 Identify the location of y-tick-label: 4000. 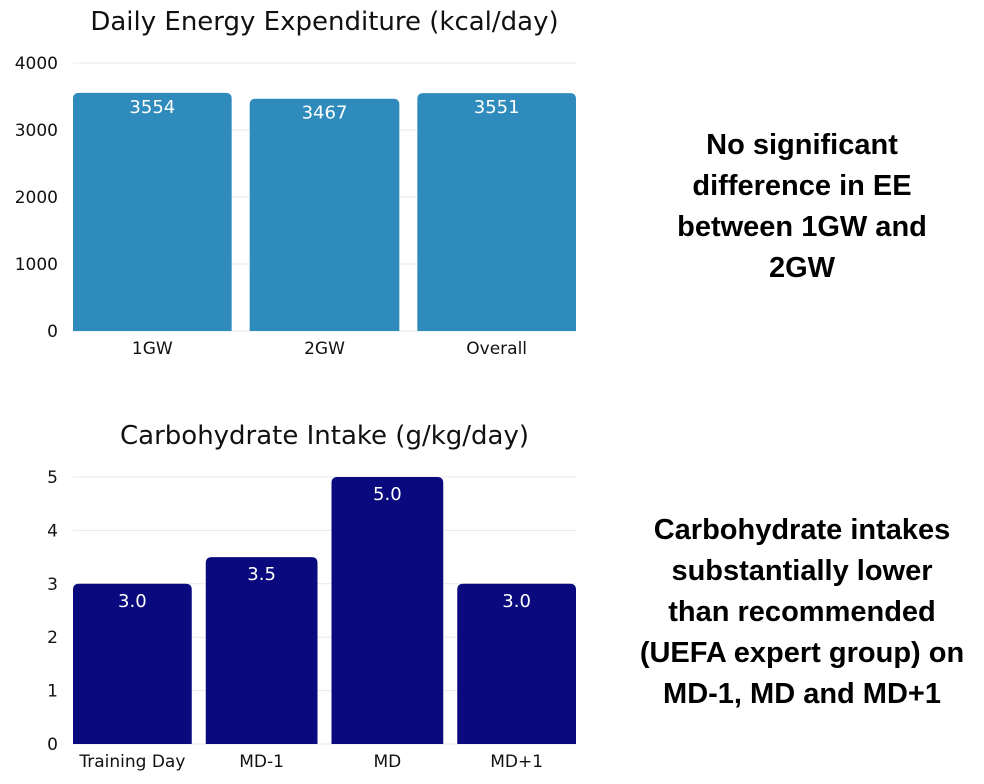
(36, 64).